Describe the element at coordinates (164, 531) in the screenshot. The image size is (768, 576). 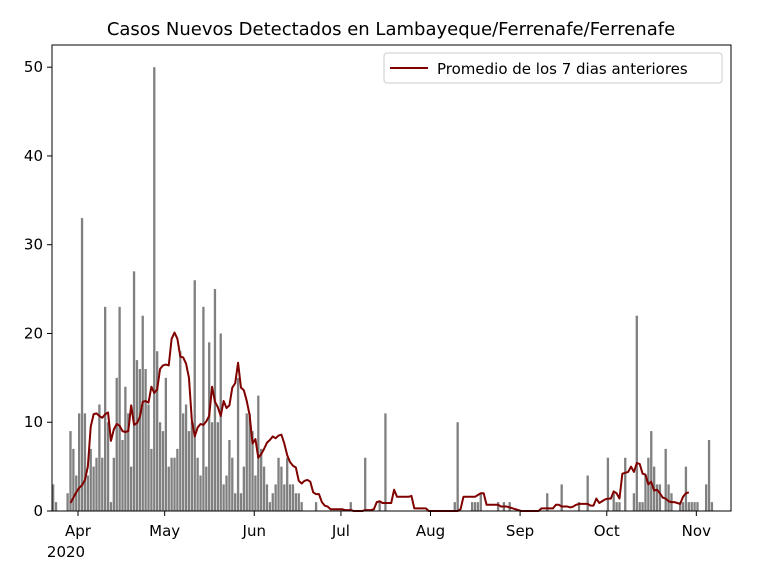
I see `x-tick-label: May` at that location.